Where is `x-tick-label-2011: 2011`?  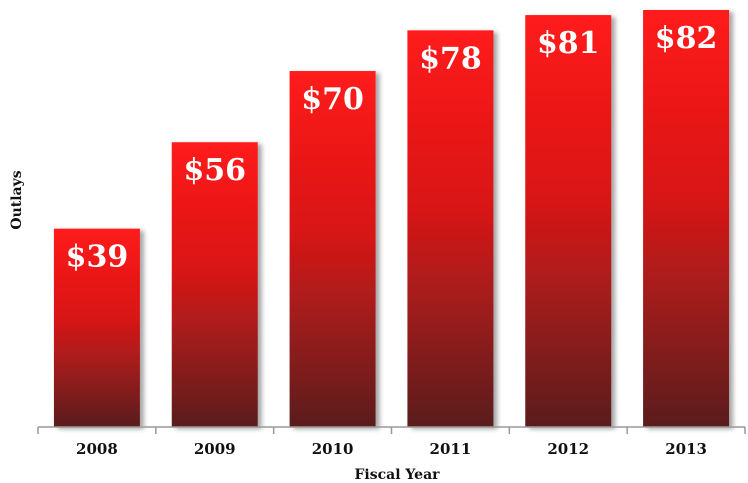 x-tick-label-2011: 2011 is located at coordinates (451, 449).